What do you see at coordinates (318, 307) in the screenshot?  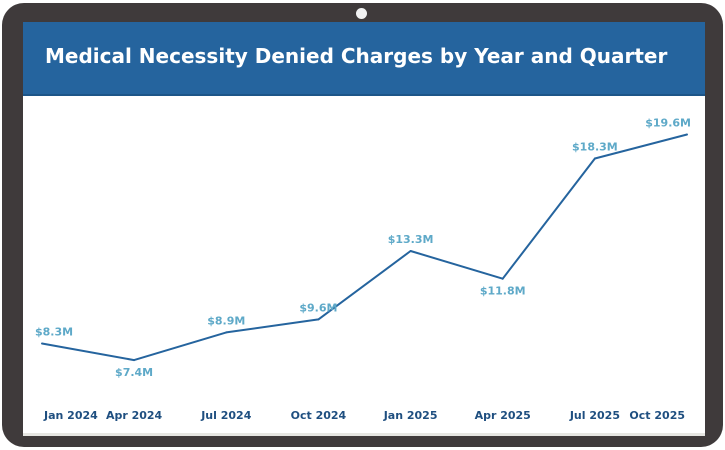 I see `data-label: $9.6M` at bounding box center [318, 307].